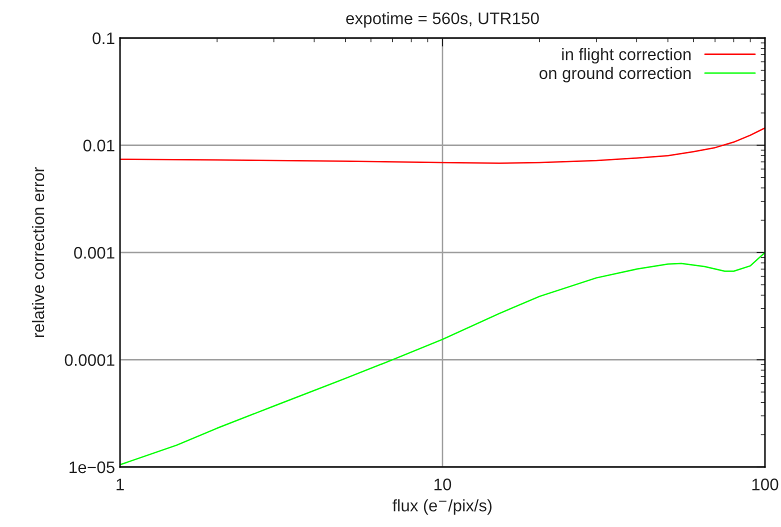 The width and height of the screenshot is (781, 527). Describe the element at coordinates (442, 507) in the screenshot. I see `x-axis-title: flux (e$^{−}$/pix/s)` at that location.